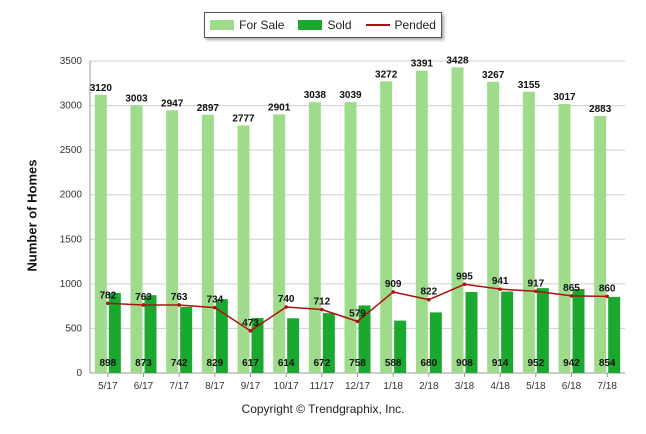  What do you see at coordinates (415, 25) in the screenshot?
I see `legend-label-pended: Pended` at bounding box center [415, 25].